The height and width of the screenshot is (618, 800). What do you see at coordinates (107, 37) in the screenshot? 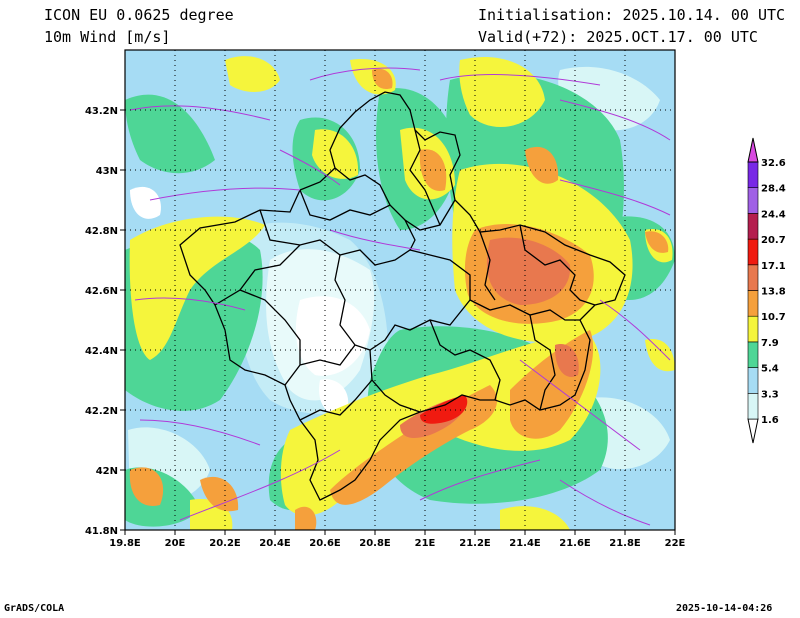
I see `field-title: 10m Wind [m/s]` at bounding box center [107, 37].